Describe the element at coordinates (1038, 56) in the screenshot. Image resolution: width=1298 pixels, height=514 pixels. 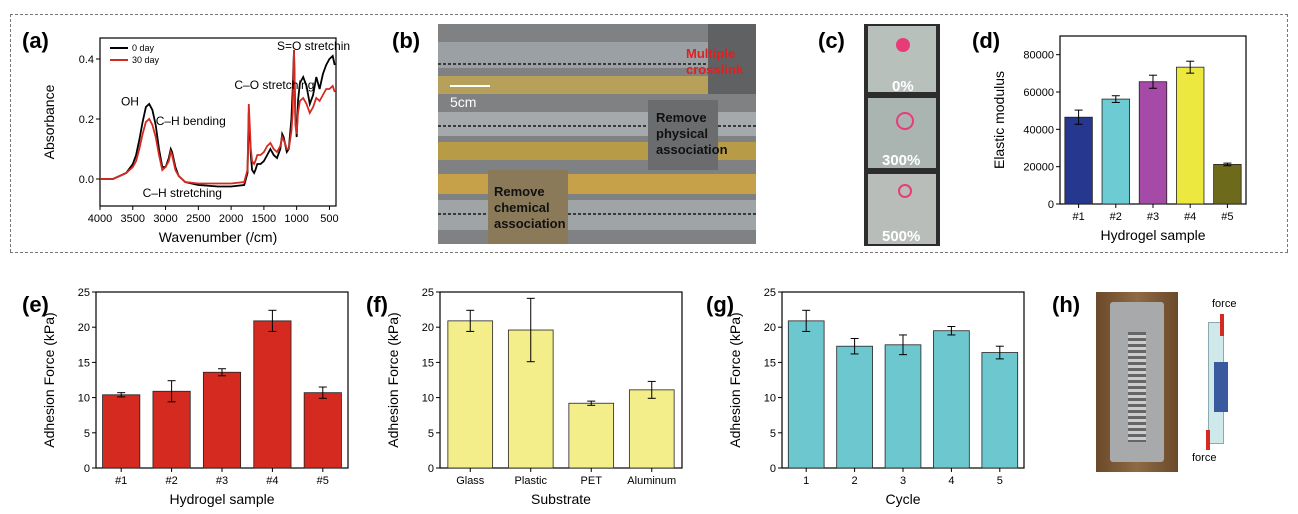
I see `y-tick-label: 80000` at that location.